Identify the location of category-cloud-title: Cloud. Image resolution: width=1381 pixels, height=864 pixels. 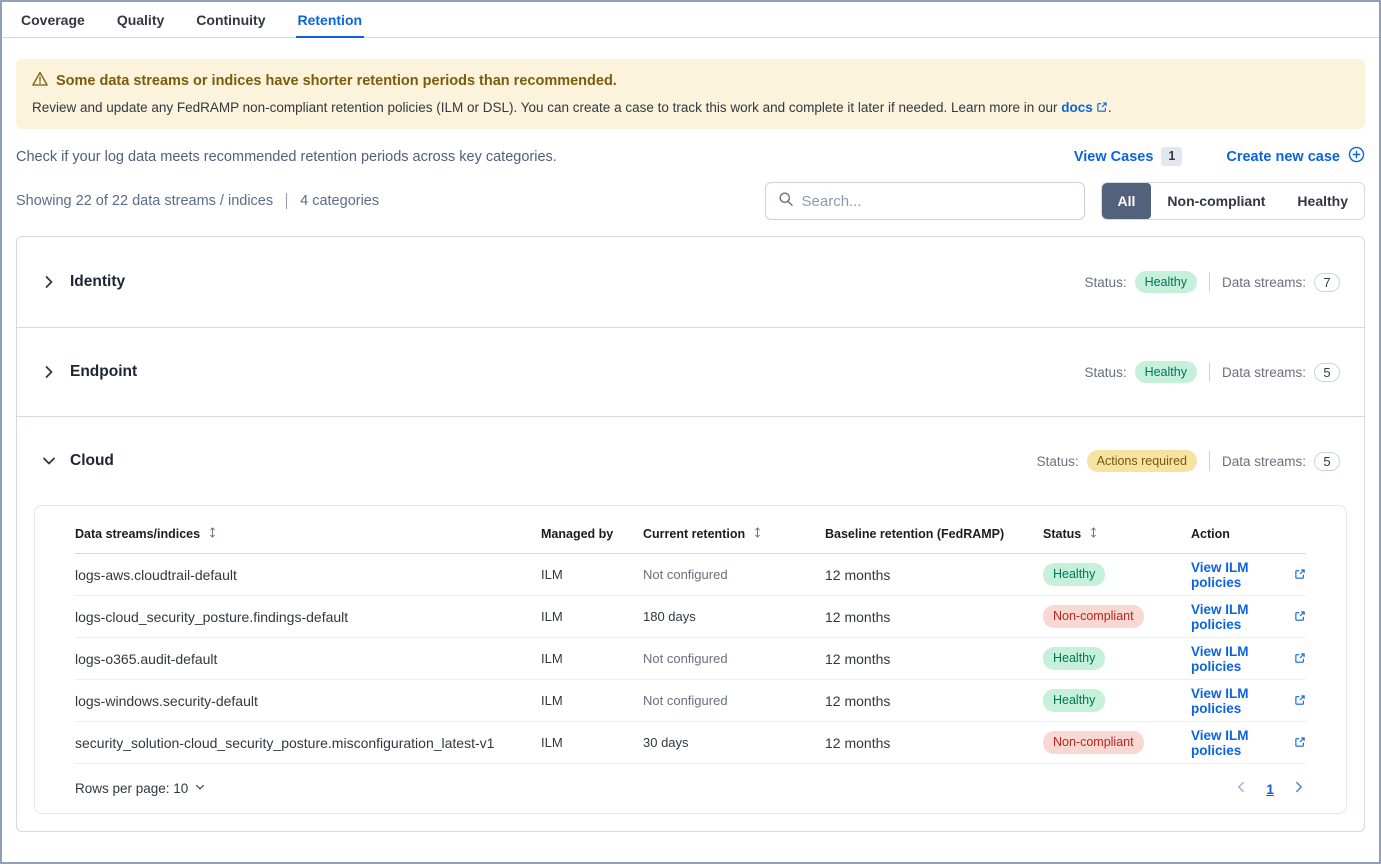
(92, 460).